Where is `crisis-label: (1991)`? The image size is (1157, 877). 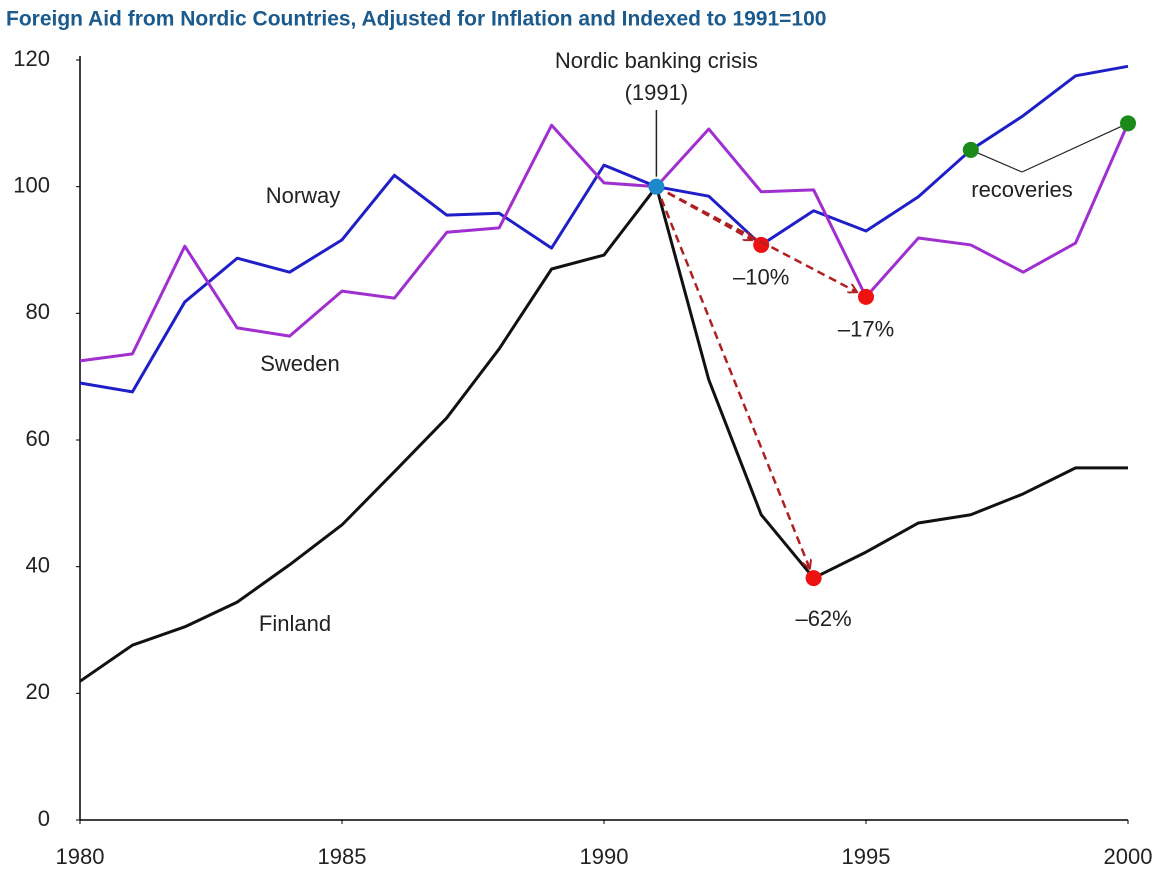 crisis-label: (1991) is located at coordinates (657, 92).